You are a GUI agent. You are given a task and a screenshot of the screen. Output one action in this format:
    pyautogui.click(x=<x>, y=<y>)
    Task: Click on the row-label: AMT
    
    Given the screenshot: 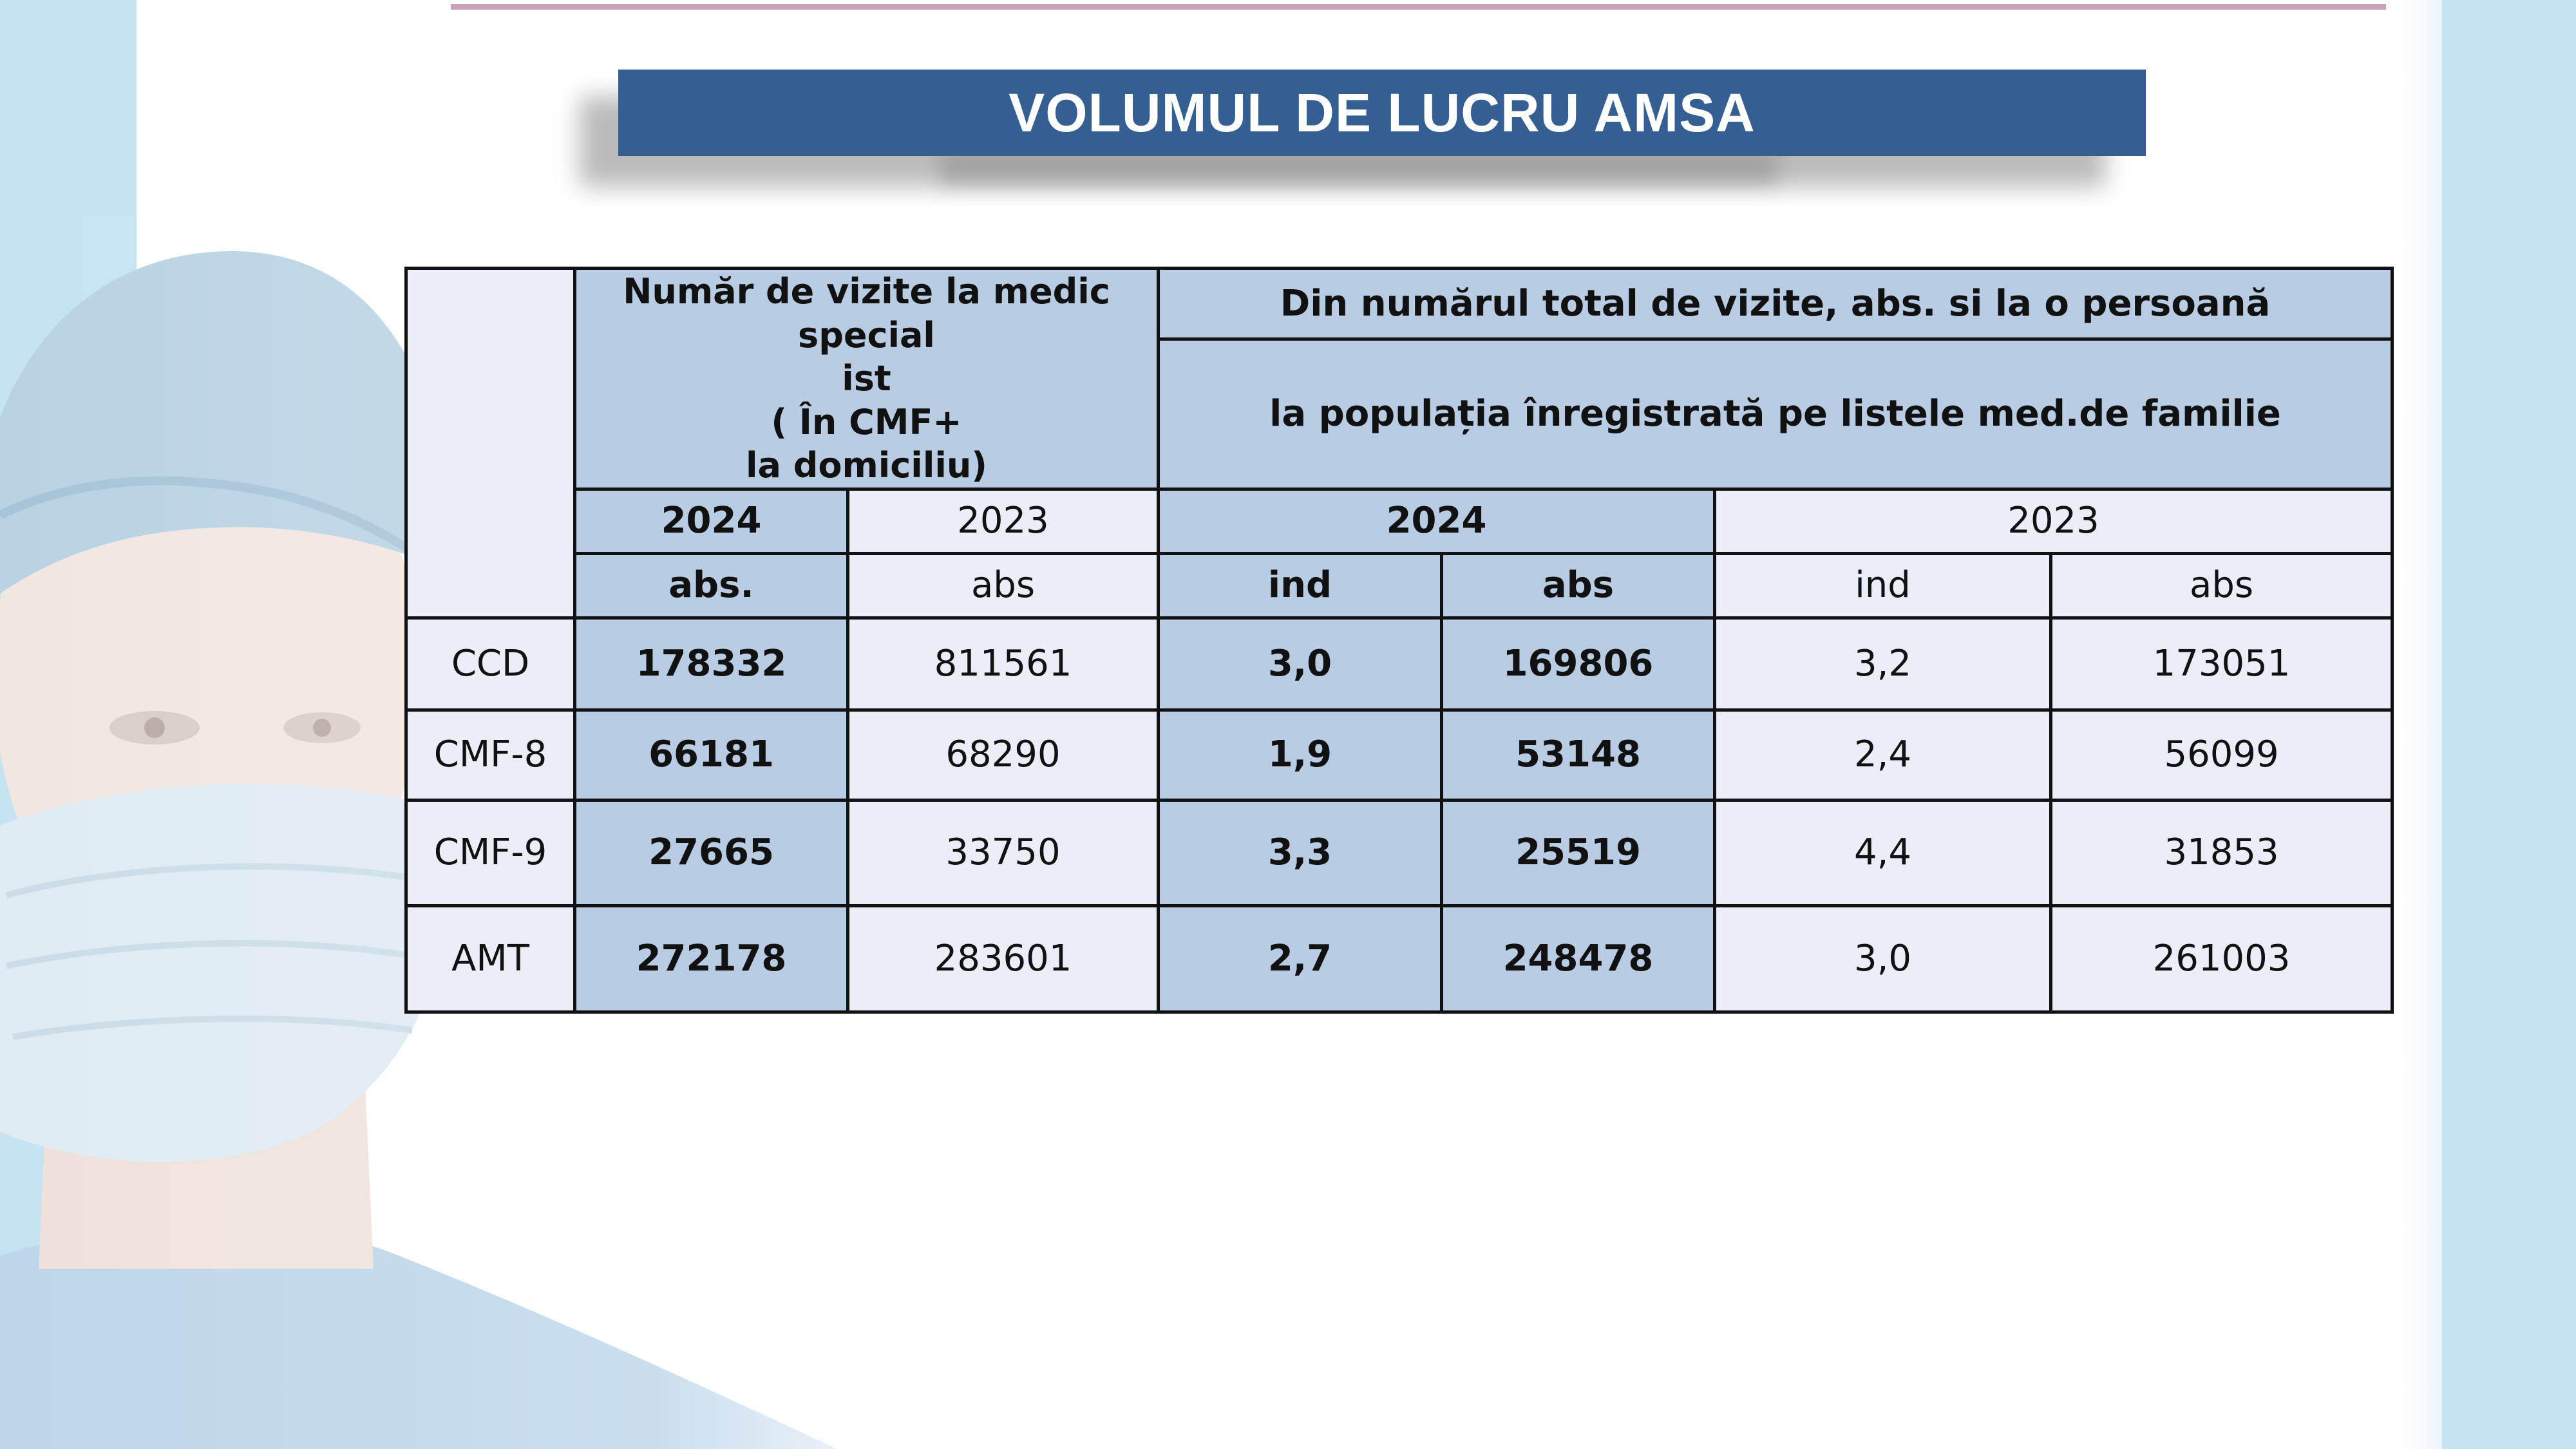 What is the action you would take?
    pyautogui.click(x=490, y=959)
    